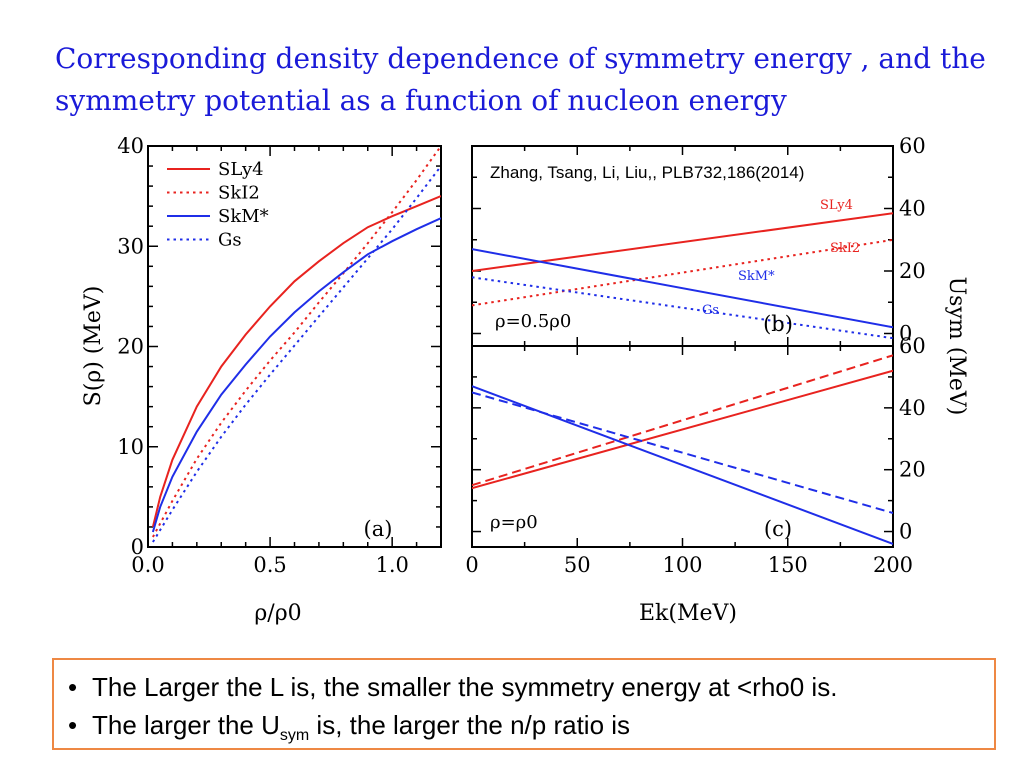 The image size is (1024, 768). I want to click on panel-c-y-tick-label: 40, so click(912, 408).